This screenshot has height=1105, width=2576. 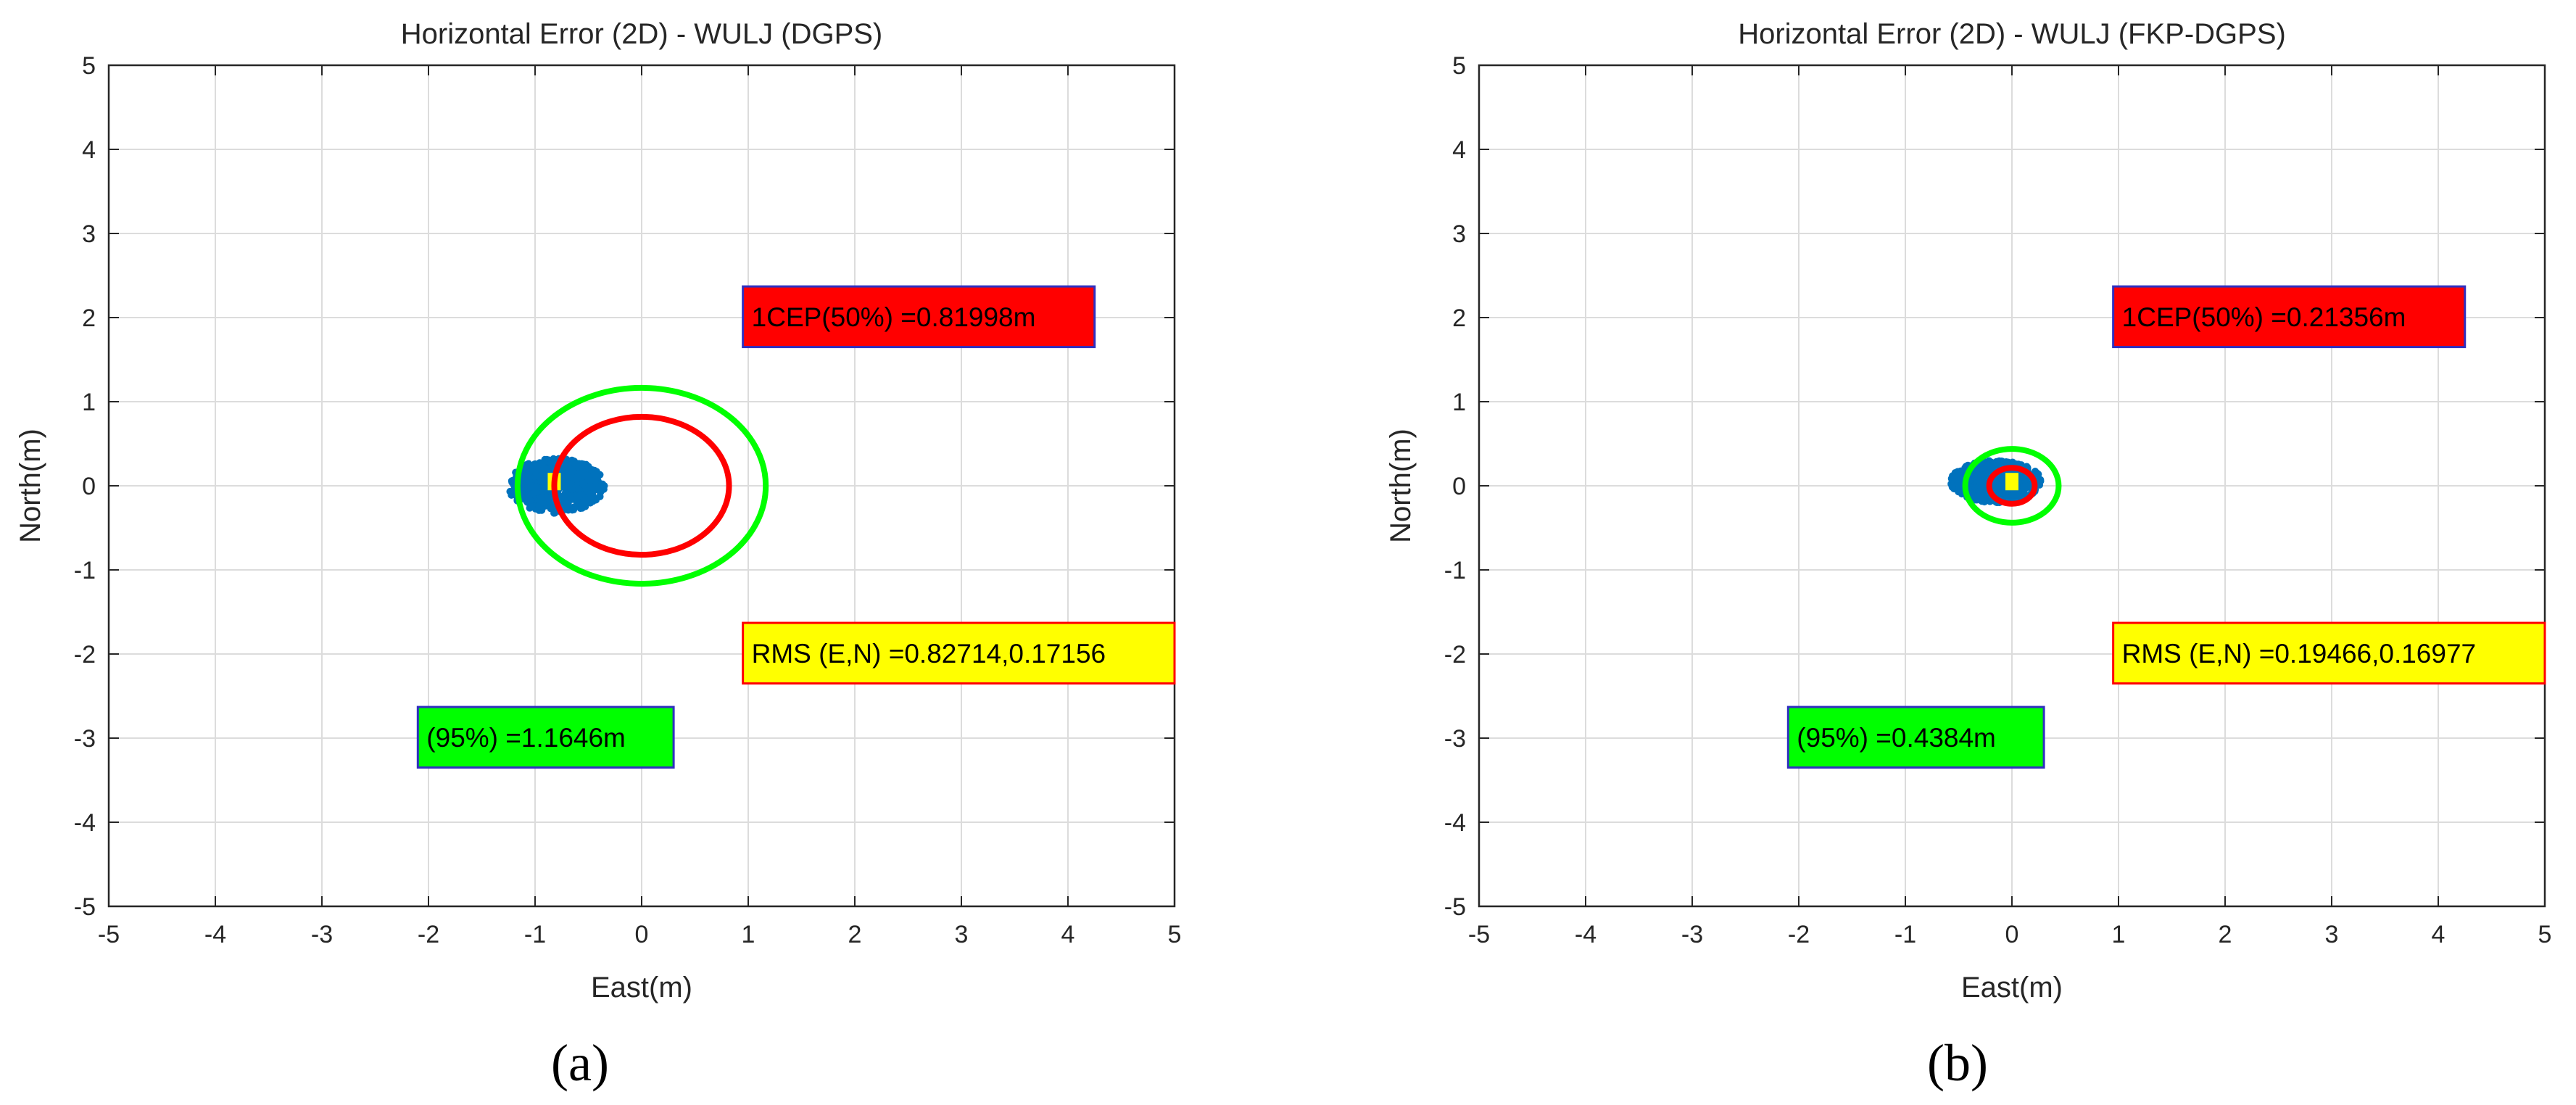 What do you see at coordinates (545, 737) in the screenshot?
I see `percent-95-label-box-bg` at bounding box center [545, 737].